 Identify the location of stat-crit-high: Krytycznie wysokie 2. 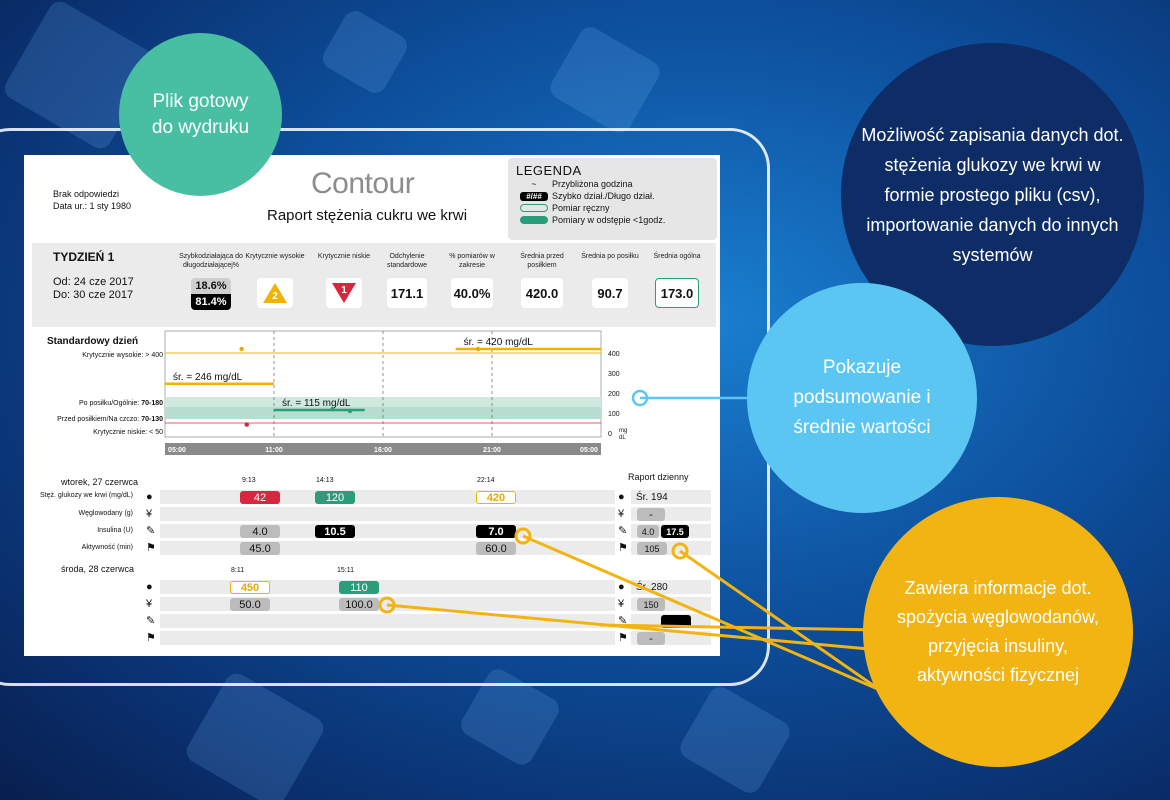
(275, 280).